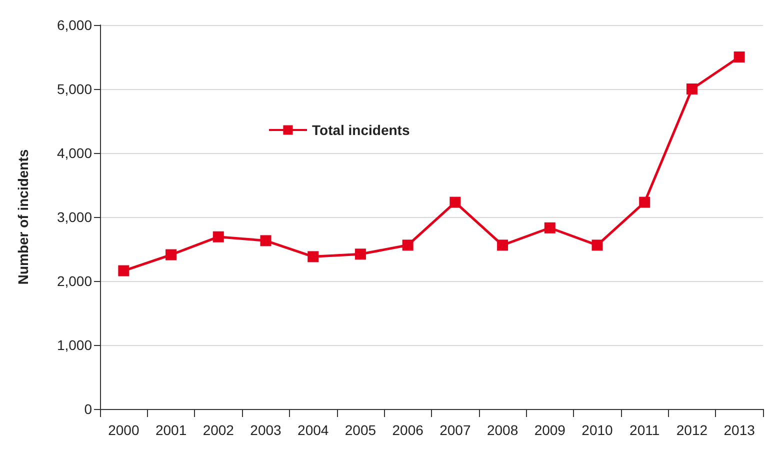 This screenshot has width=783, height=454. What do you see at coordinates (74, 153) in the screenshot?
I see `y-tick-label: 4,000` at bounding box center [74, 153].